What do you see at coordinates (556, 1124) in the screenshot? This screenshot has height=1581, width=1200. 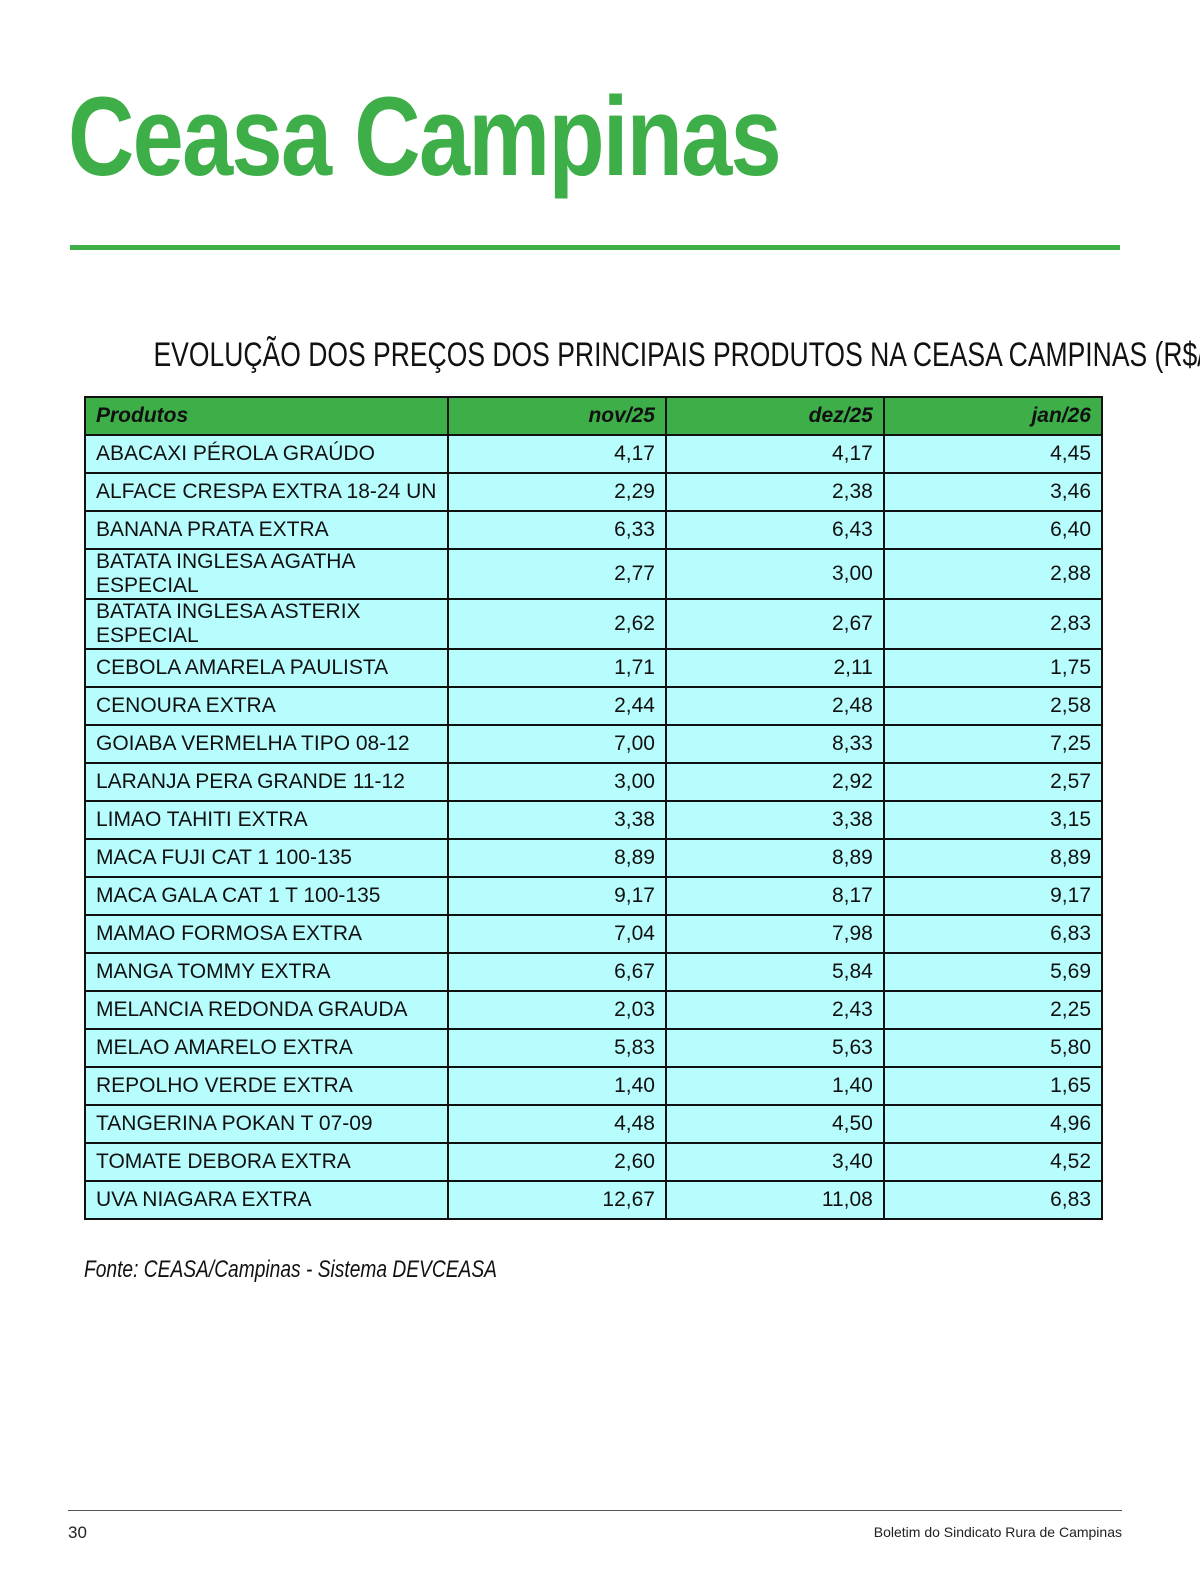 I see `price-cell: 4,48` at bounding box center [556, 1124].